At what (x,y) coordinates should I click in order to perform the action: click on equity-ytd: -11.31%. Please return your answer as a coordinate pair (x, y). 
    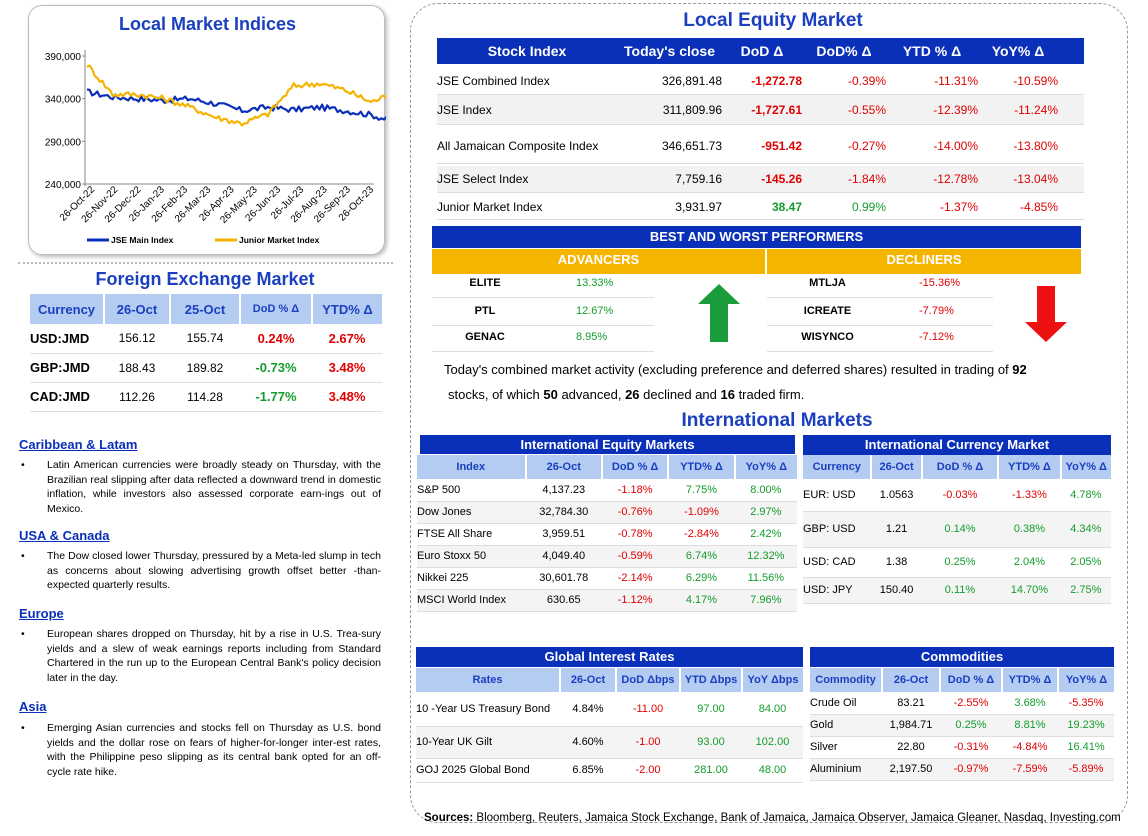
    Looking at the image, I should click on (956, 80).